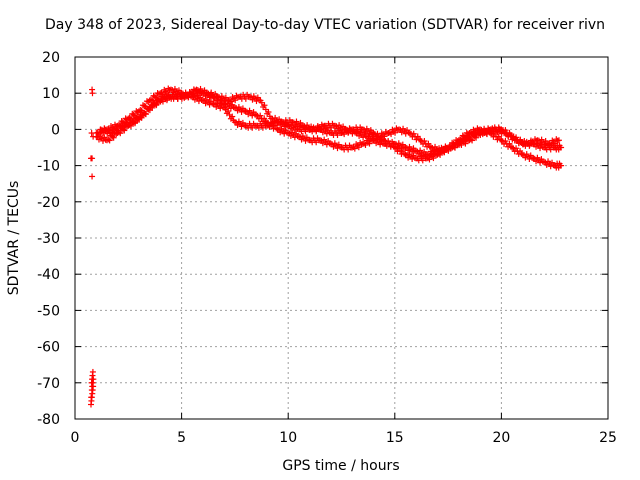  Describe the element at coordinates (48, 167) in the screenshot. I see `y-tick-label: -10` at that location.